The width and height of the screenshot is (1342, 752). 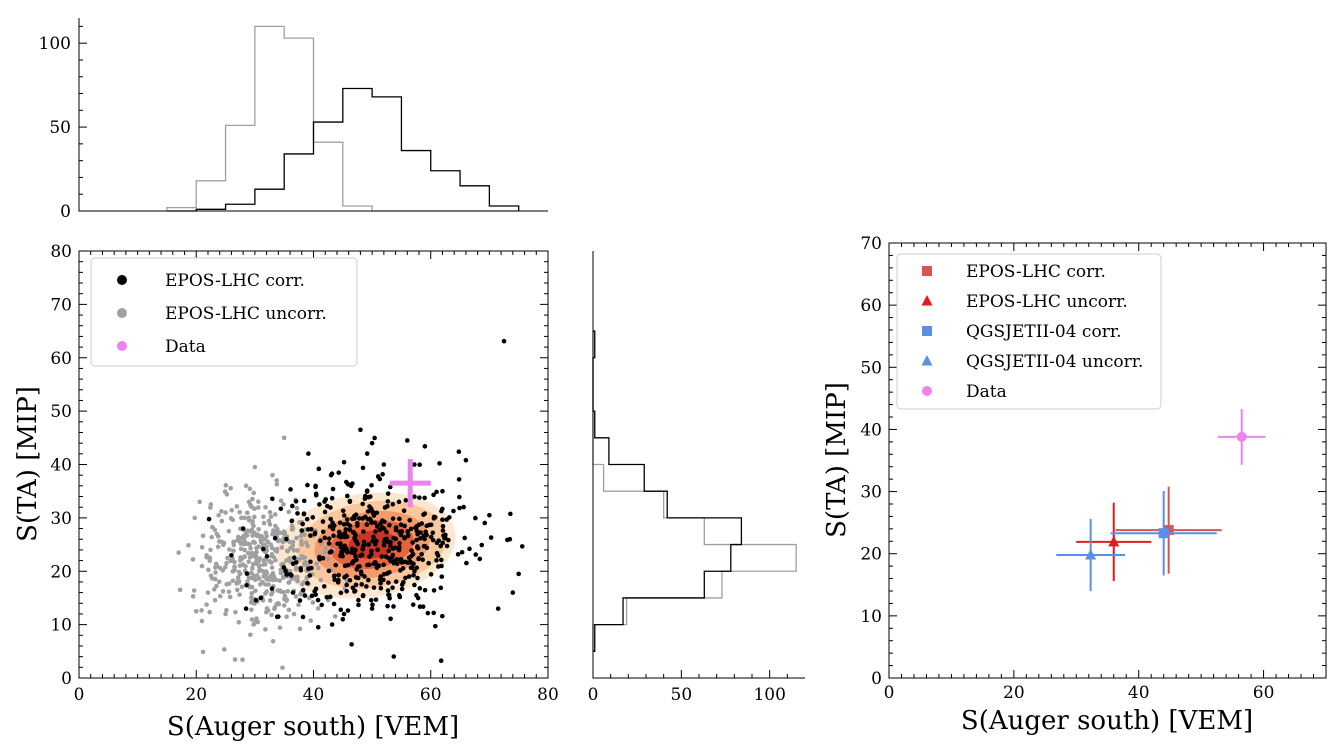 What do you see at coordinates (79, 695) in the screenshot?
I see `x-tick-label: 0` at bounding box center [79, 695].